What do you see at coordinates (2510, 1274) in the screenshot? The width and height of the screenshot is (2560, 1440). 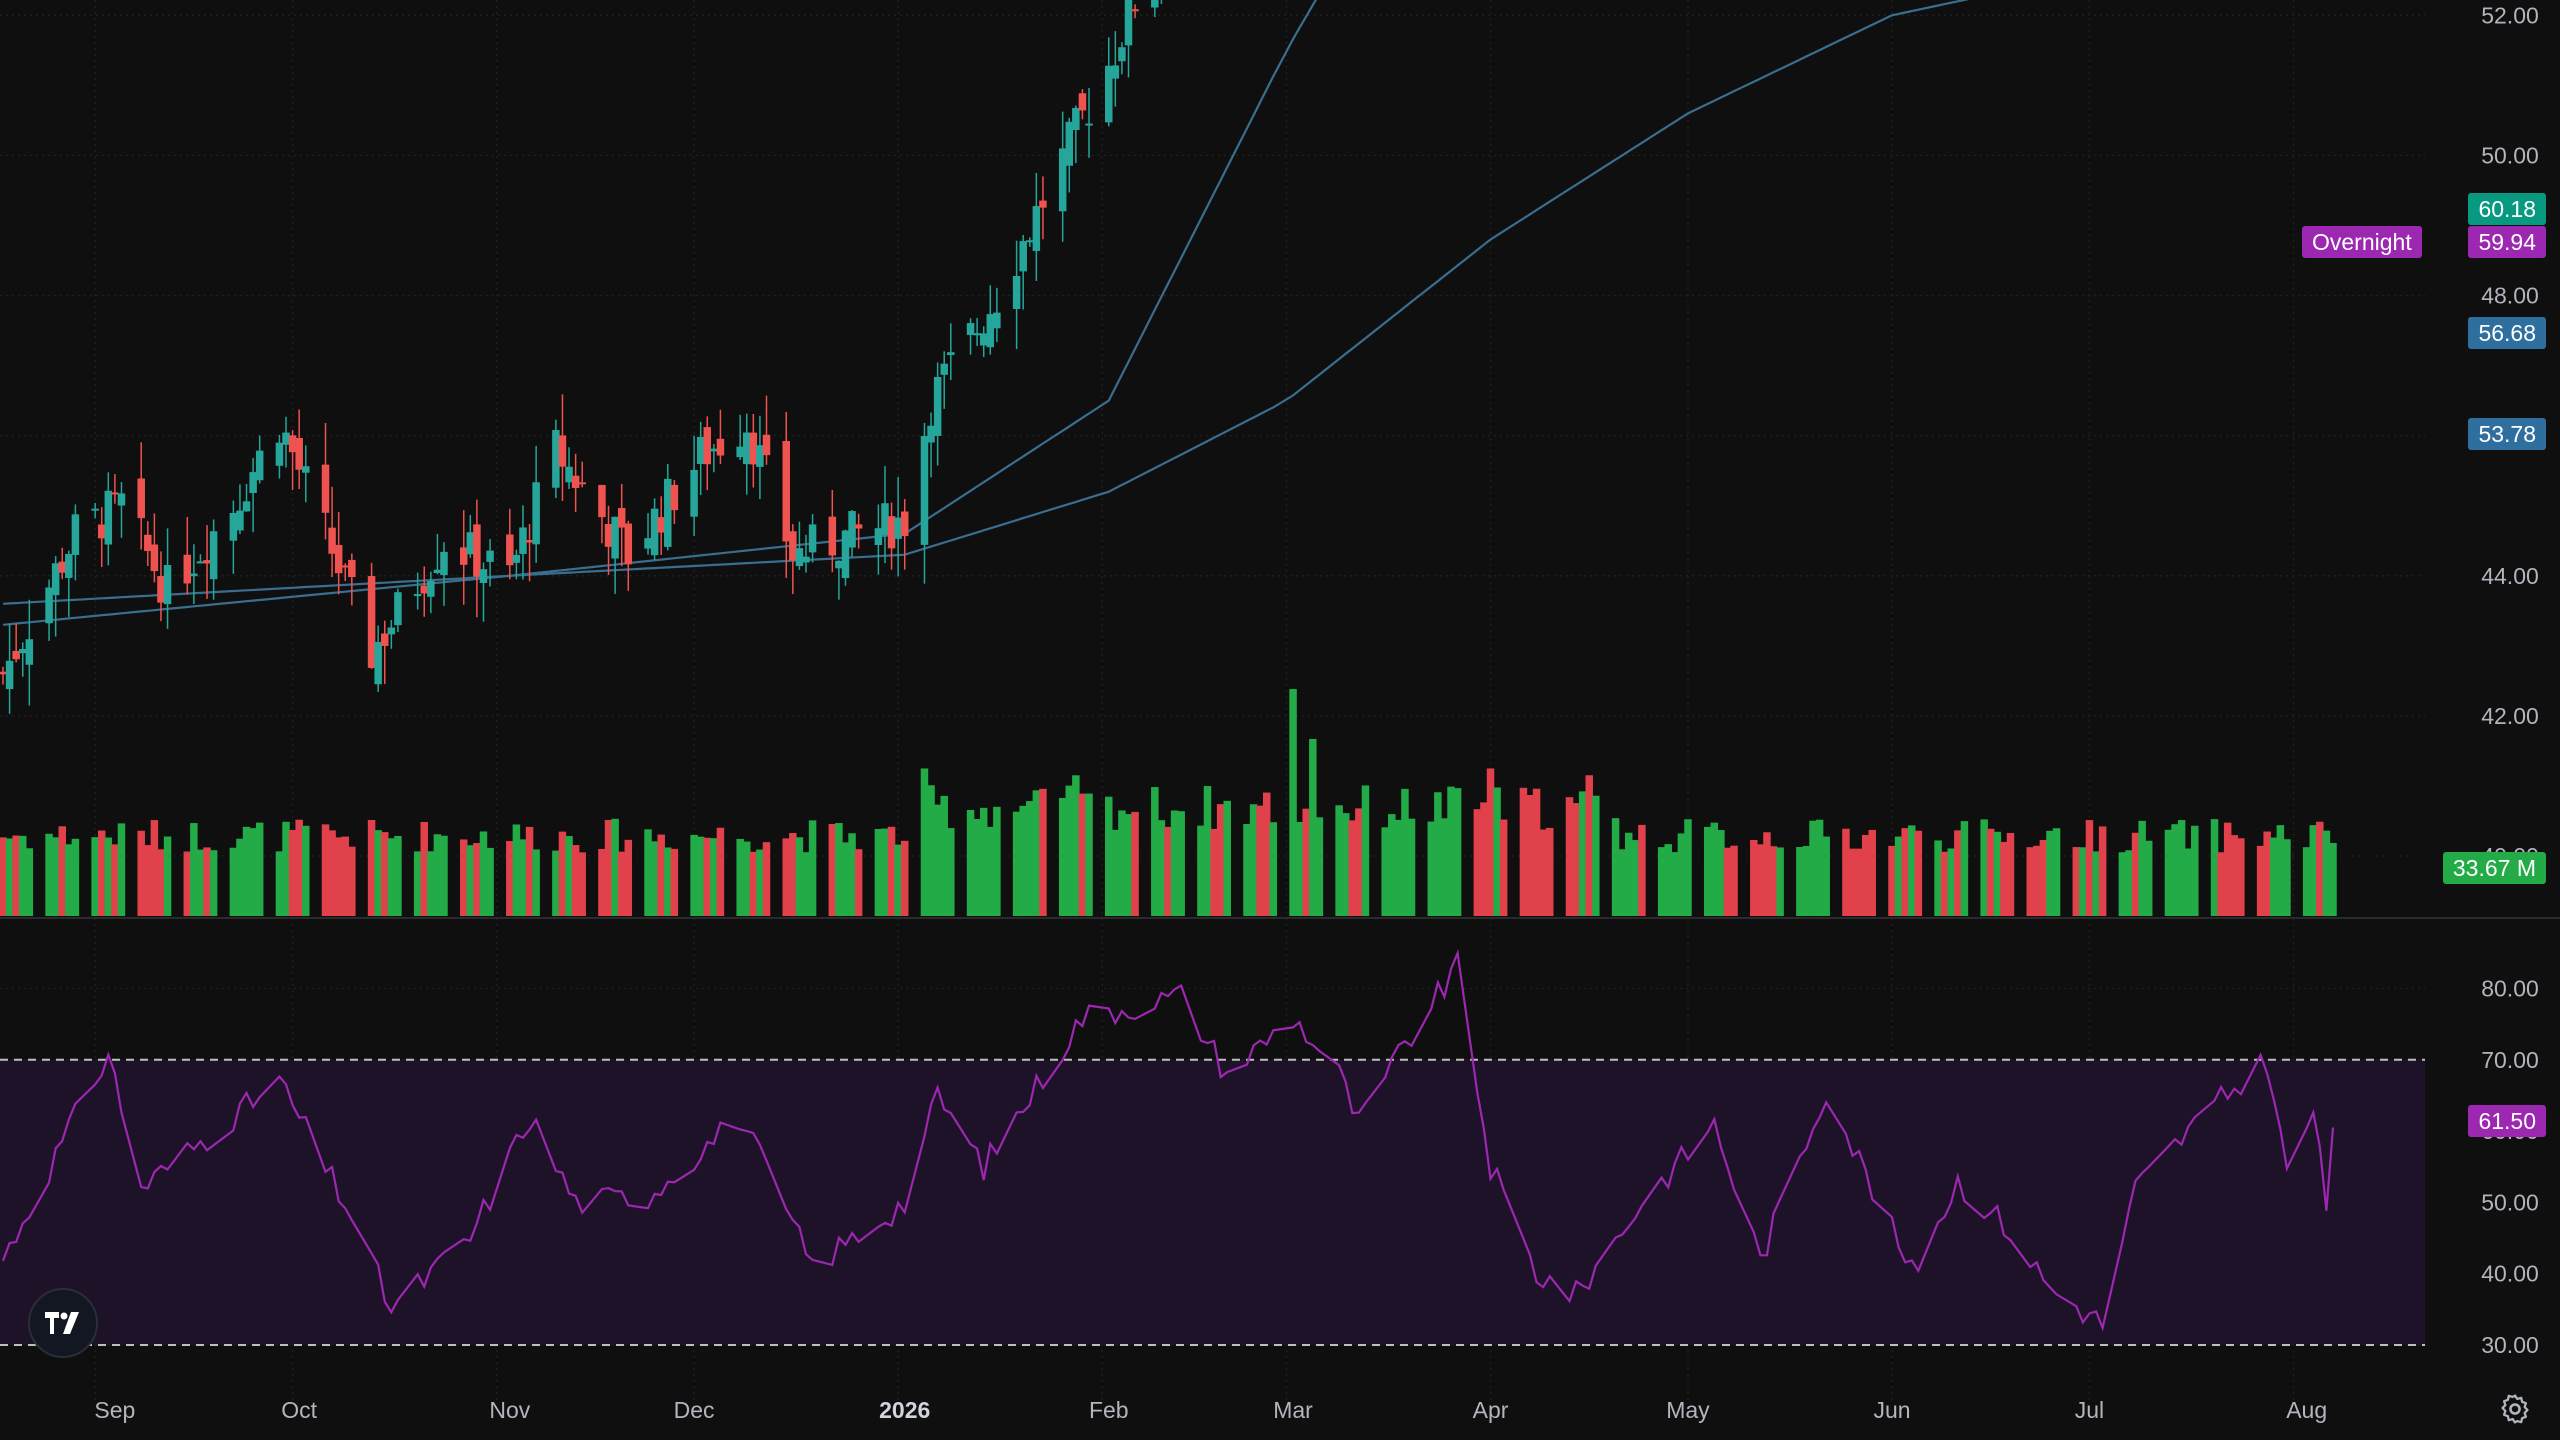 I see `rsi-tick-label: 40.00` at bounding box center [2510, 1274].